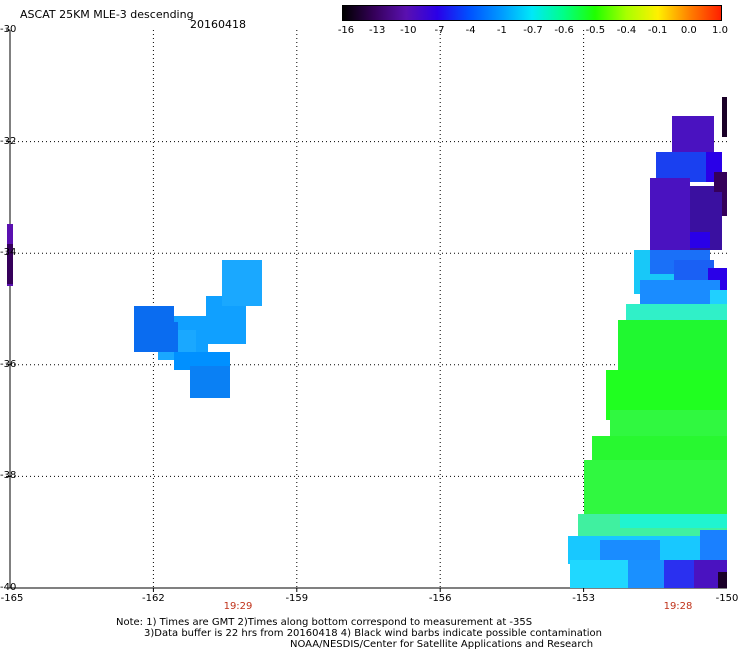 The height and width of the screenshot is (650, 740). Describe the element at coordinates (12, 598) in the screenshot. I see `longitude-label: -165` at that location.